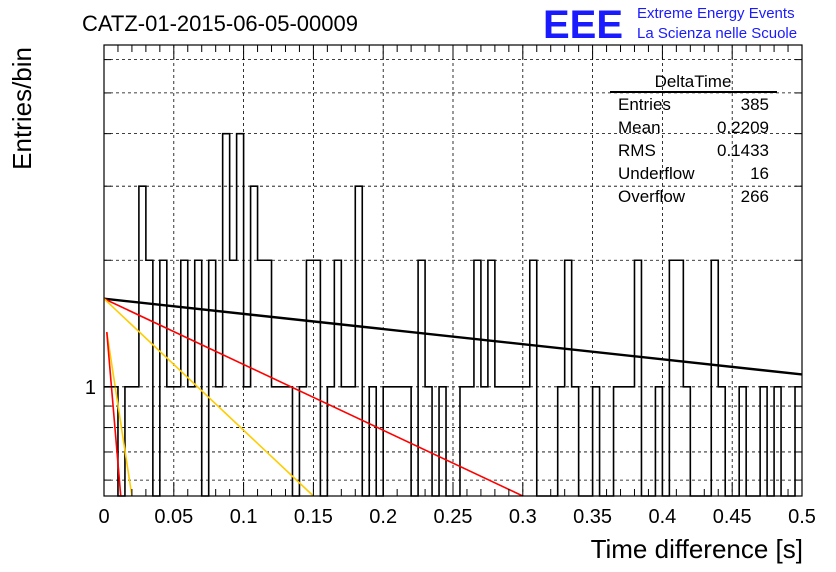  Describe the element at coordinates (697, 549) in the screenshot. I see `x-axis-label: Time difference [s]` at that location.